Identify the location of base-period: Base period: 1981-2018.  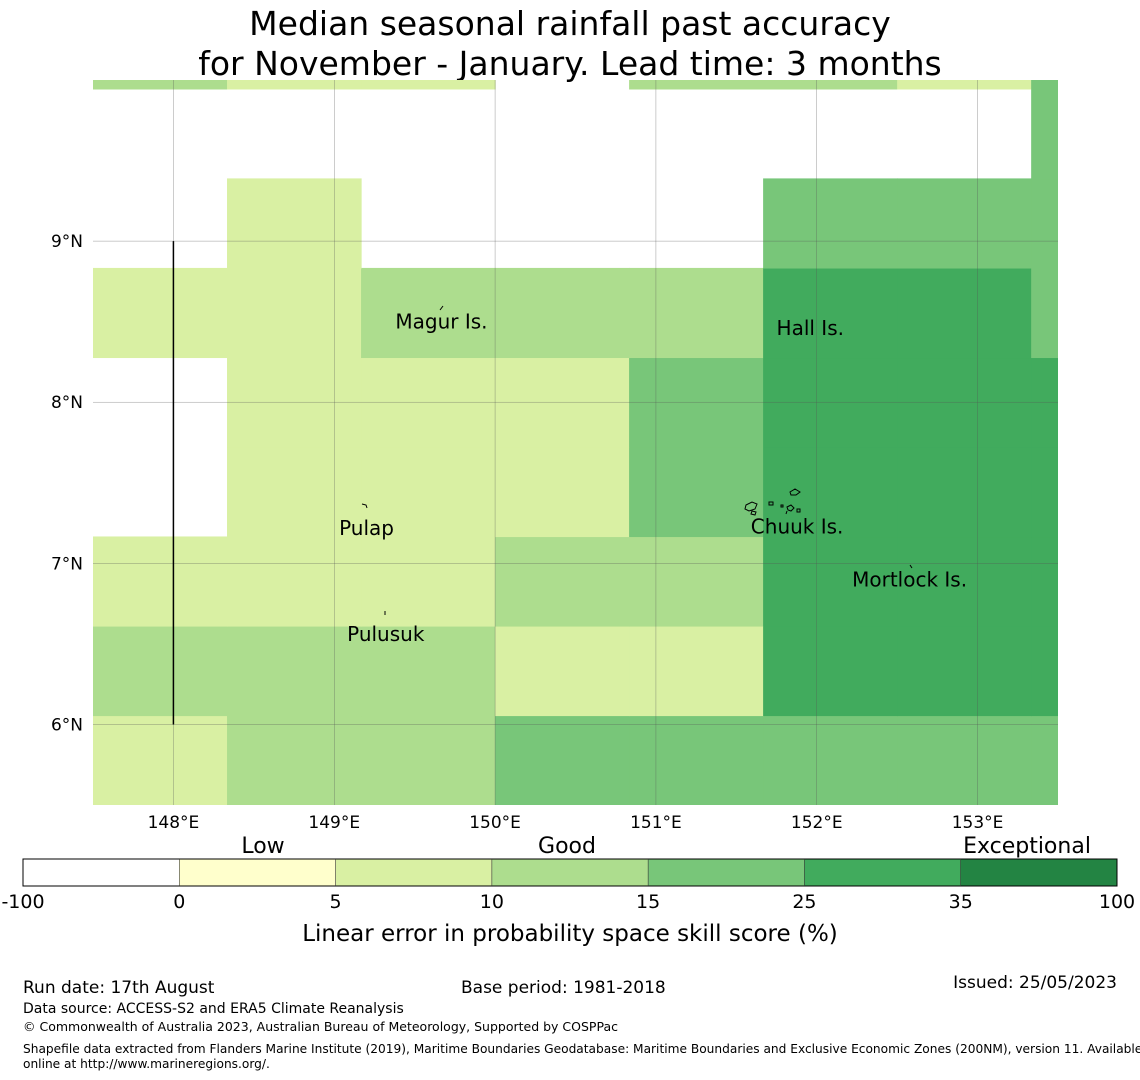
(563, 988).